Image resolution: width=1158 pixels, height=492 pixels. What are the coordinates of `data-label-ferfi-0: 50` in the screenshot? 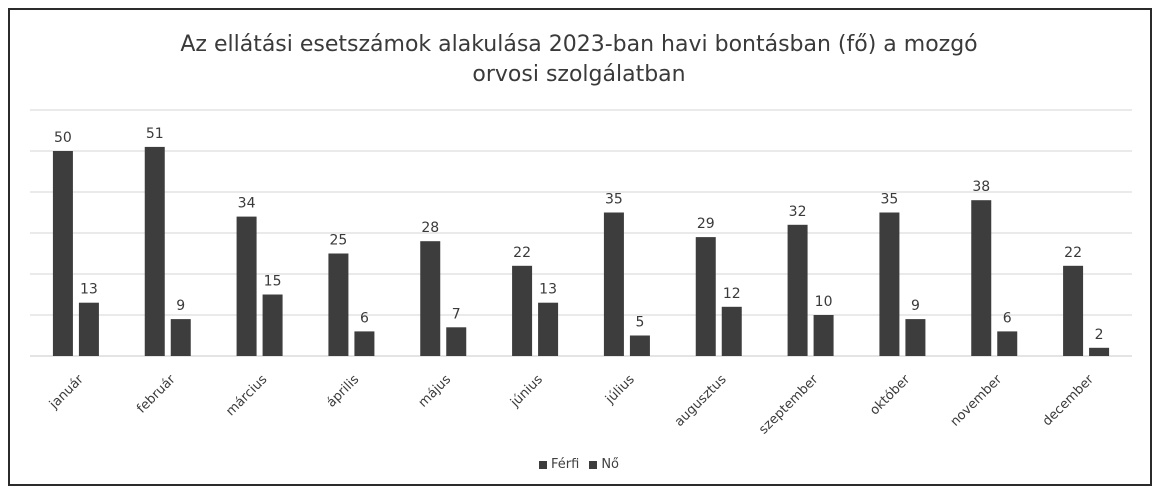 It's located at (63, 138).